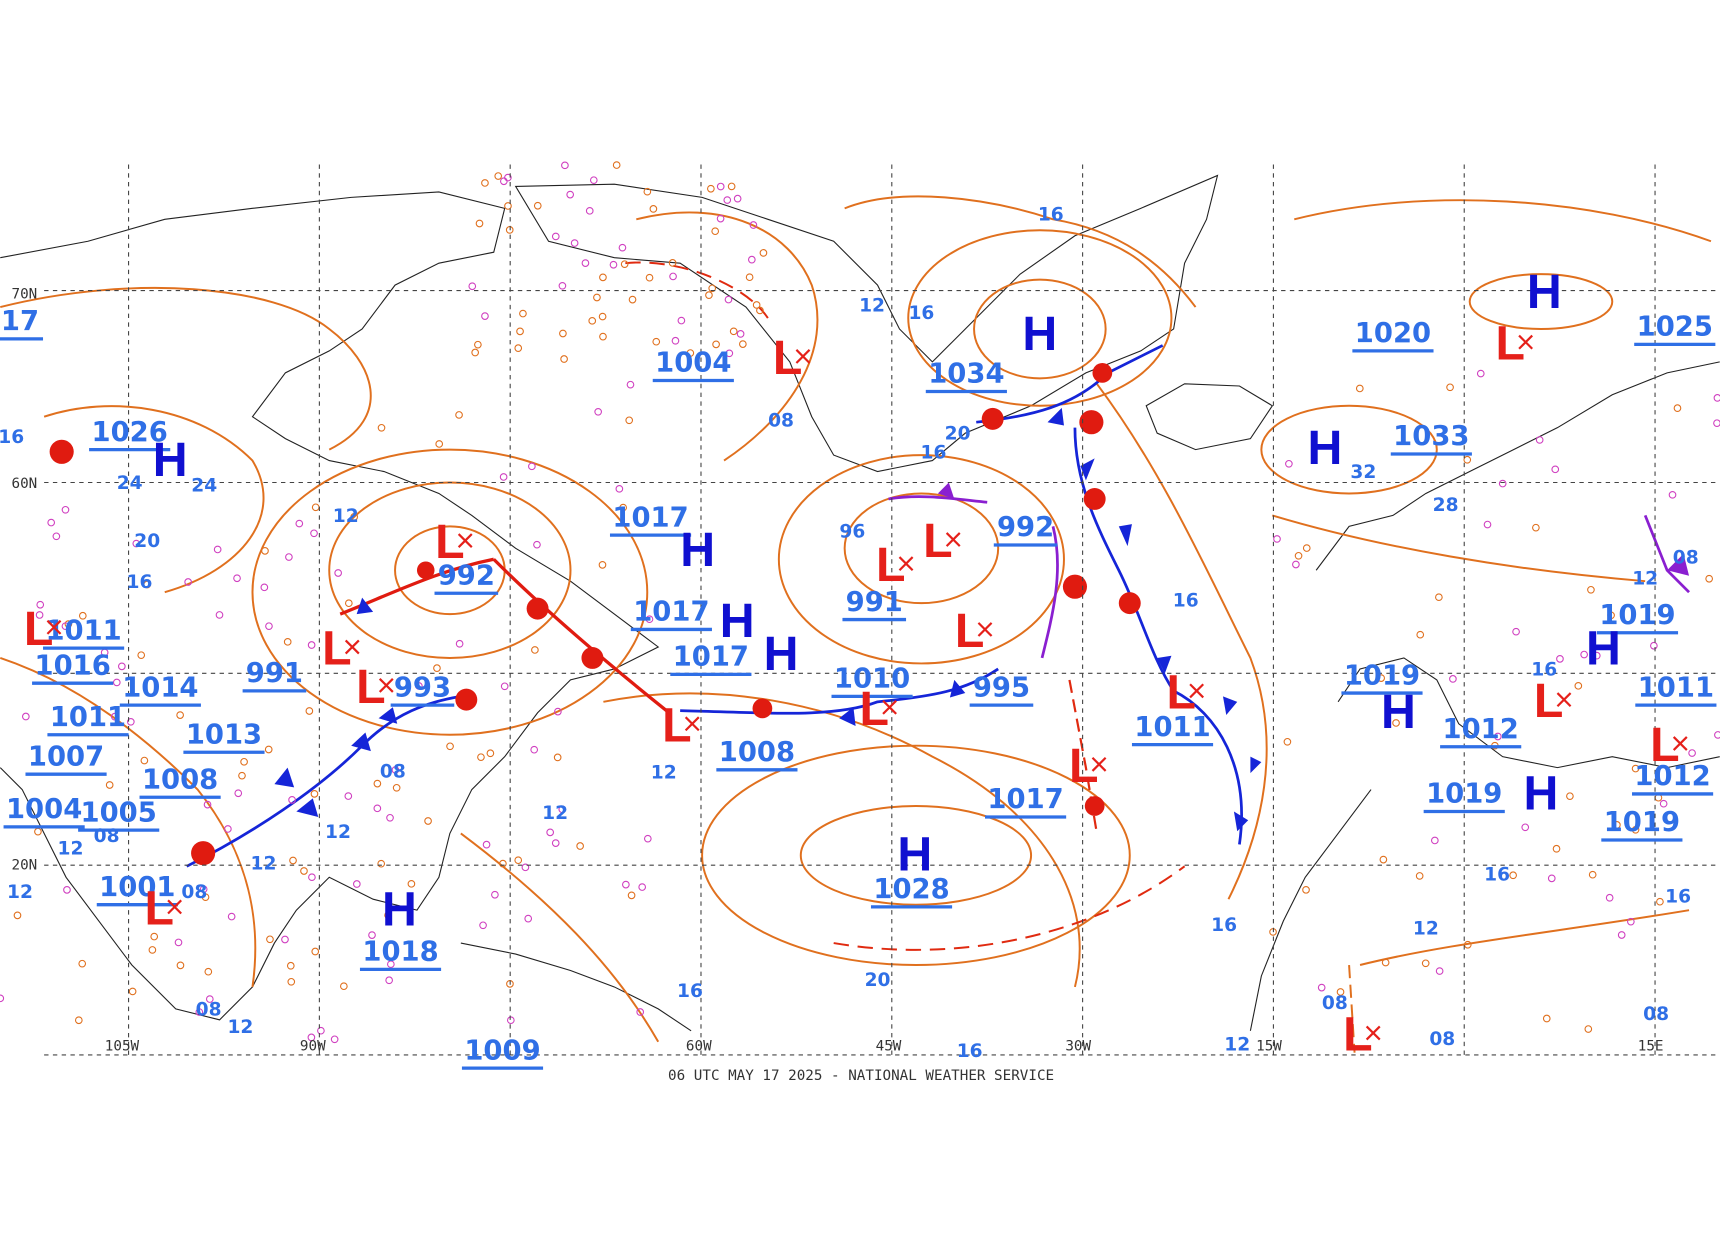 This screenshot has height=1260, width=1720. What do you see at coordinates (224, 734) in the screenshot?
I see `pressure-label: 1013` at bounding box center [224, 734].